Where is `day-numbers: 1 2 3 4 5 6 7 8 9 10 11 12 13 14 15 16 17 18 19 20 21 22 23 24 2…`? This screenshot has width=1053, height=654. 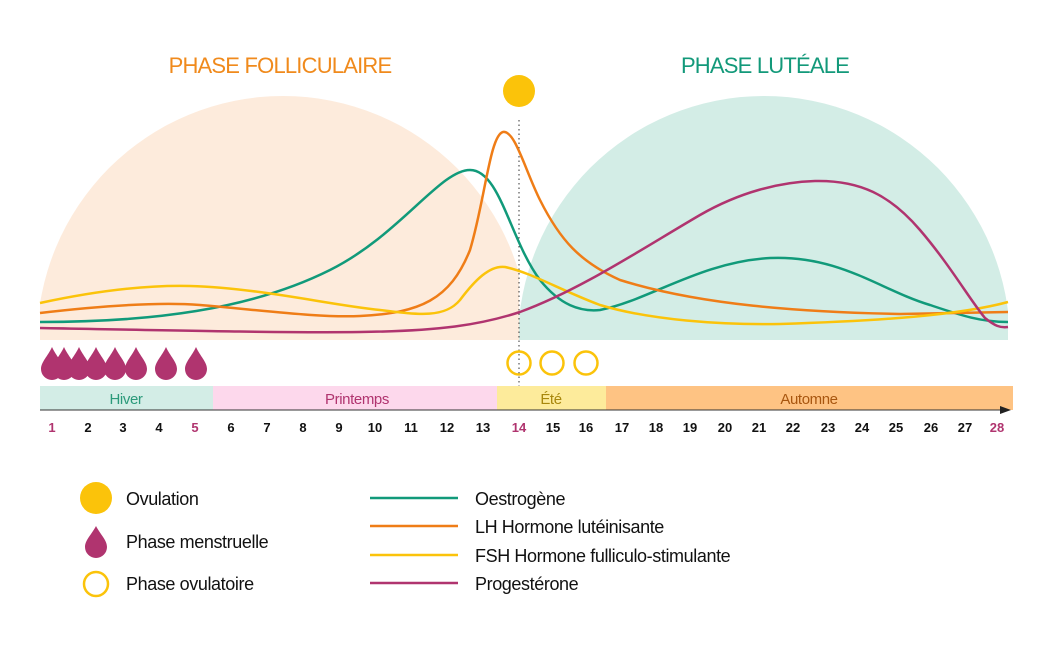 day-numbers: 1 2 3 4 5 6 7 8 9 10 11 12 13 14 15 16 17 18 19 20 21 22 23 24 2… is located at coordinates (526, 427).